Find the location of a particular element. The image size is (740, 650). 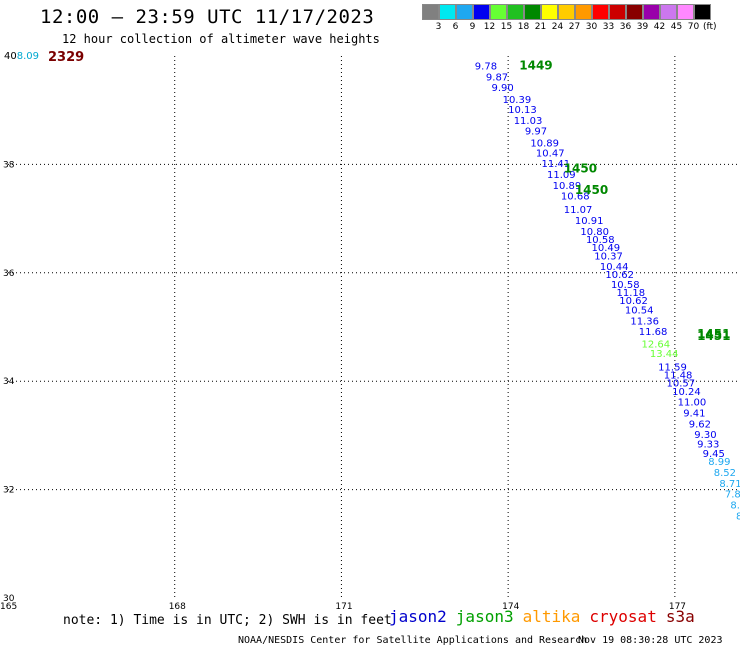

data-point-label: 10.44 is located at coordinates (614, 267).